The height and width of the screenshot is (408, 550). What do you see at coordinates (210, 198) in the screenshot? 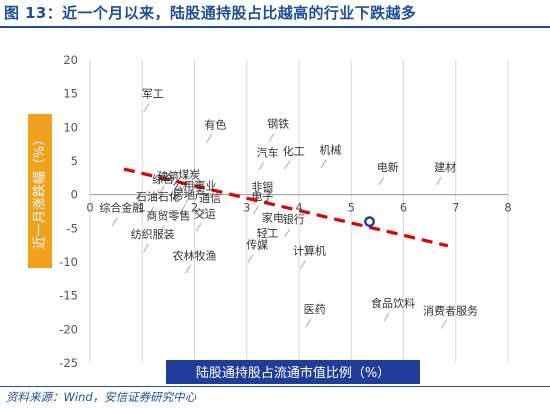
I see `point-label-15: 通信` at bounding box center [210, 198].